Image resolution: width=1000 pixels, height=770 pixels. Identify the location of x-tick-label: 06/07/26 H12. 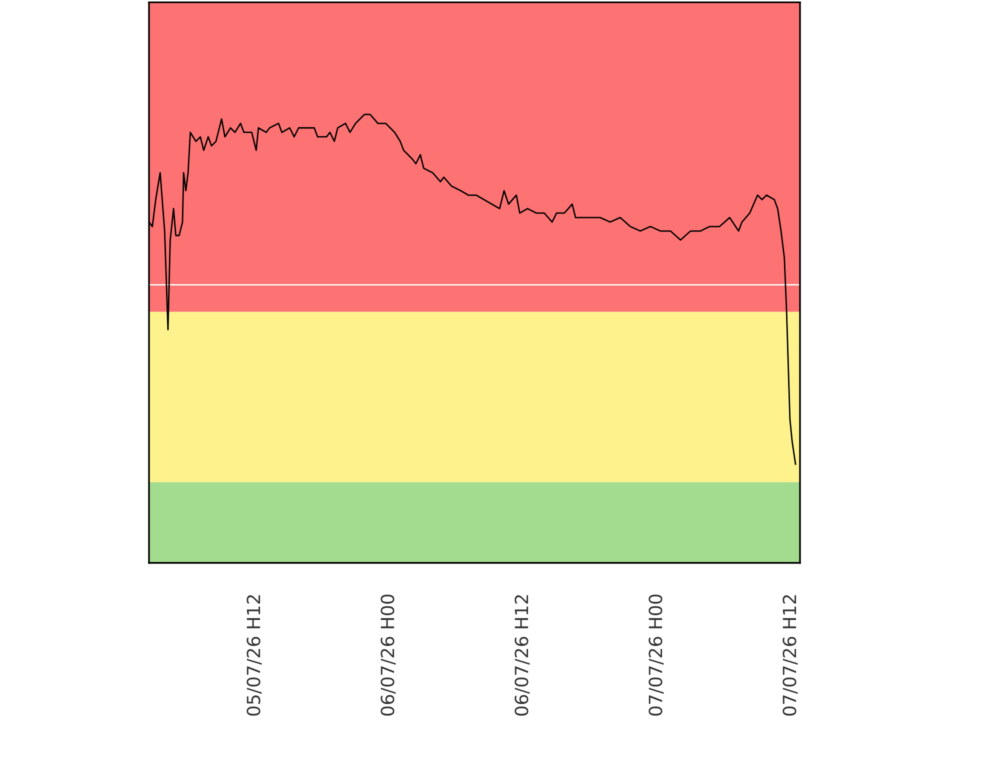
(522, 655).